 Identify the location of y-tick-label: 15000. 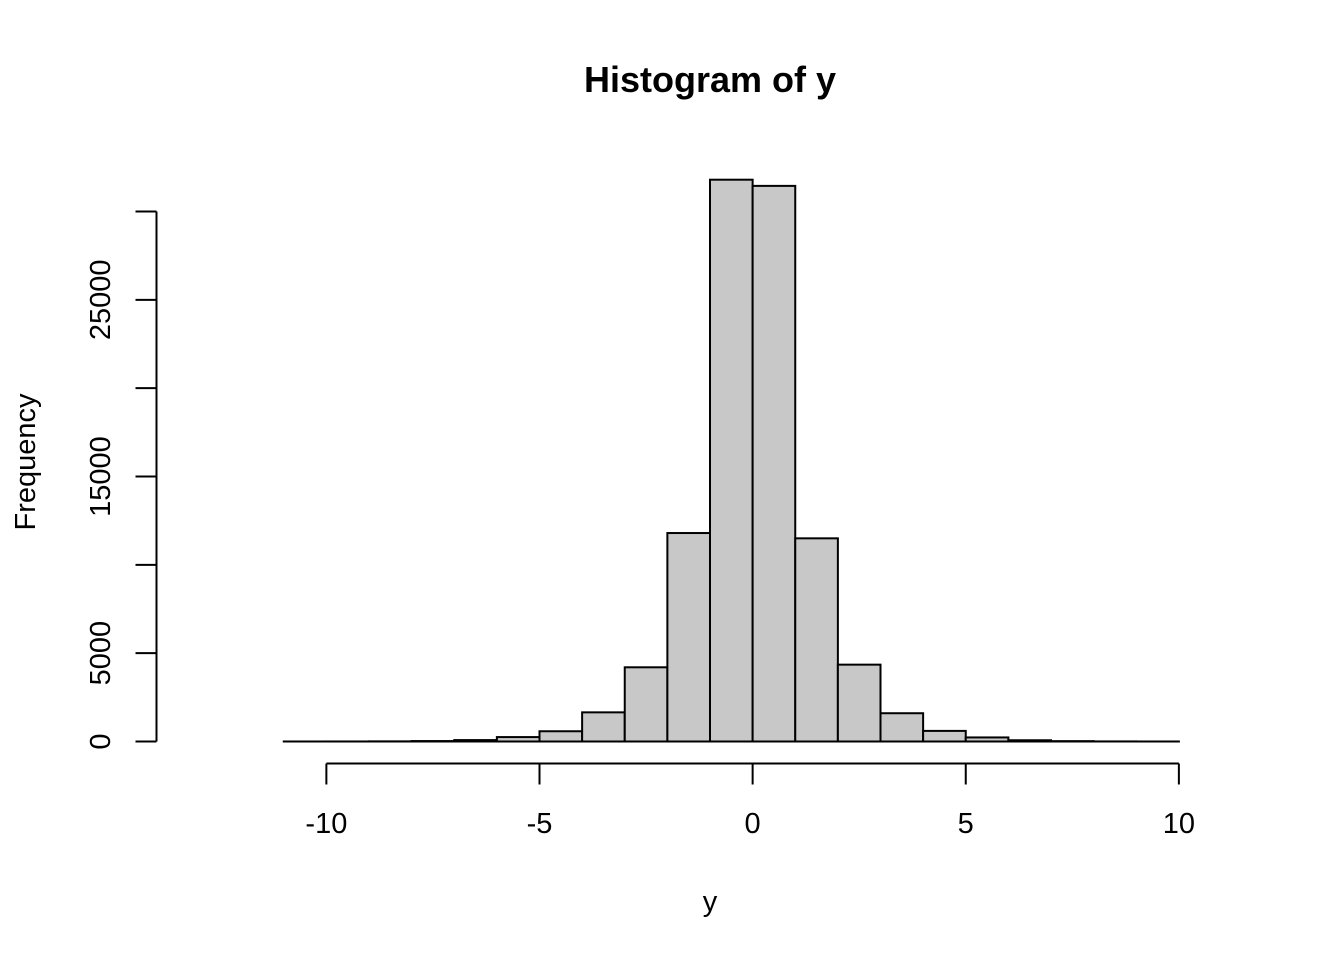
(101, 476).